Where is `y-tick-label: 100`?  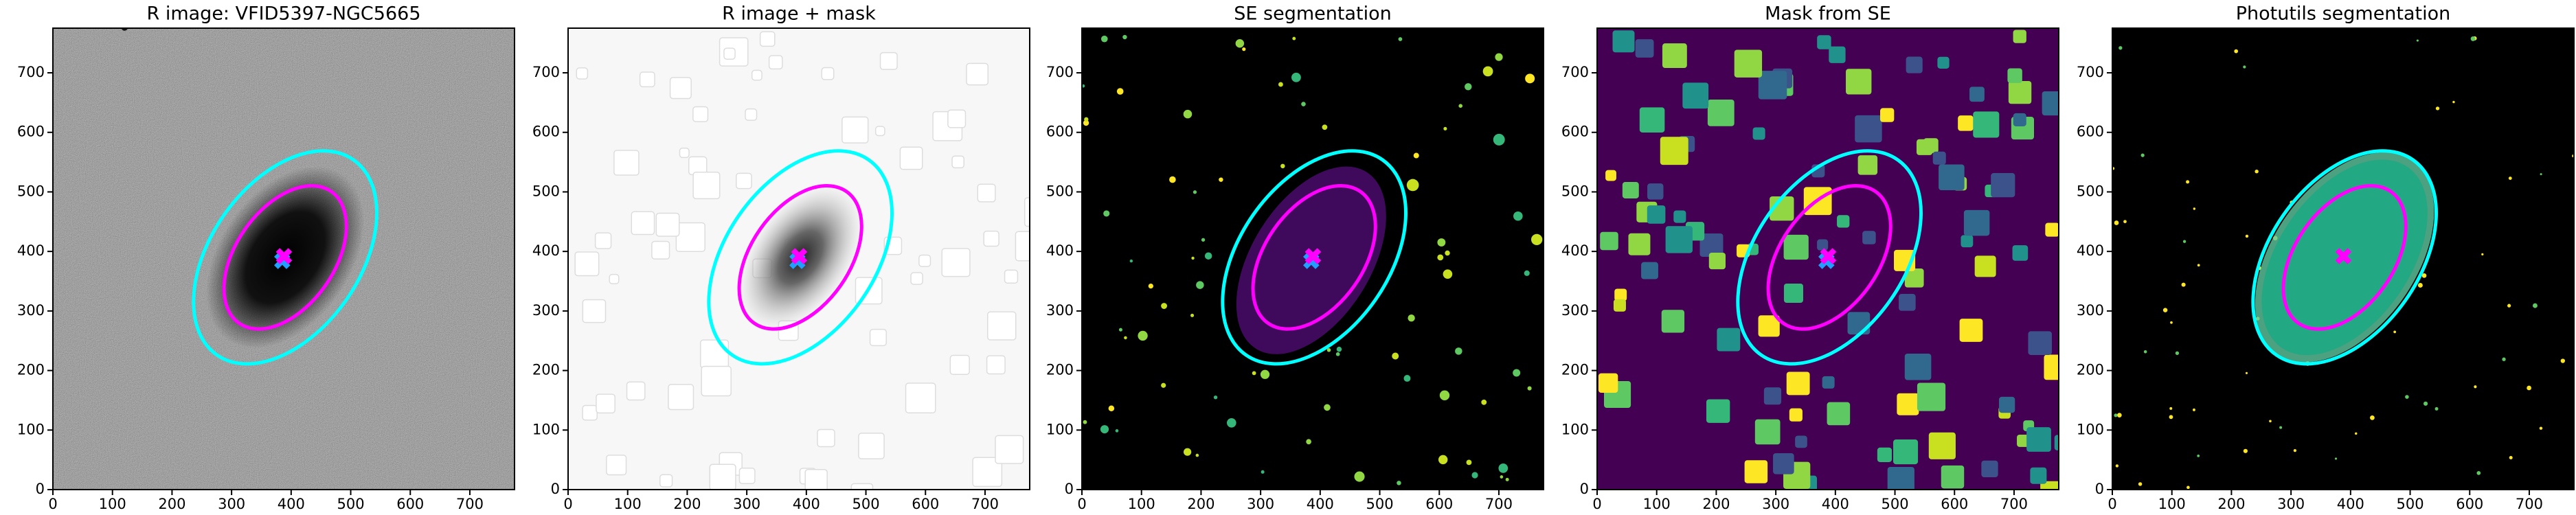 y-tick-label: 100 is located at coordinates (1060, 429).